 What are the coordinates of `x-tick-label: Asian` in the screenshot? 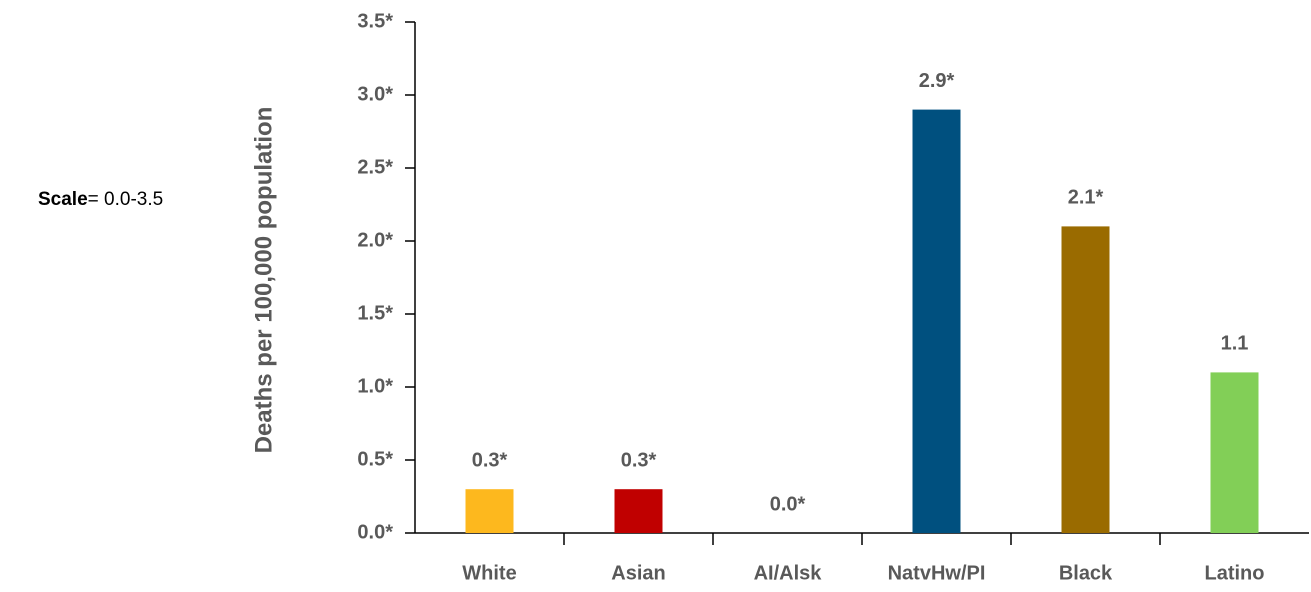 It's located at (638, 573).